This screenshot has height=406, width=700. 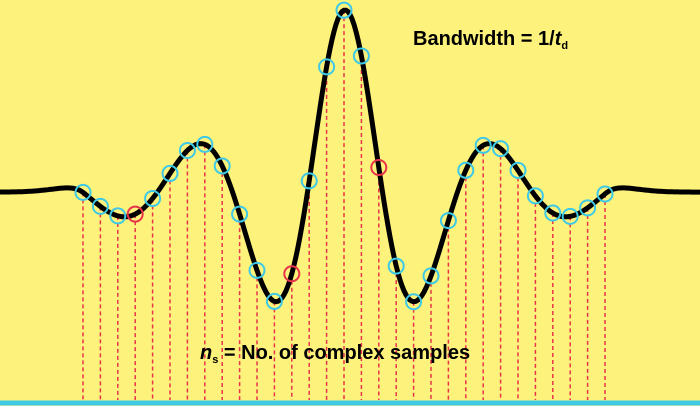 I want to click on samples-subscript: s, so click(x=215, y=360).